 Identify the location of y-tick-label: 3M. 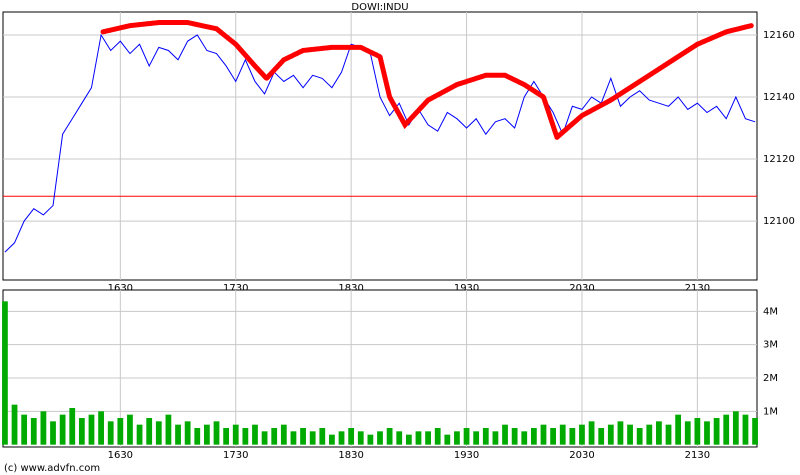
(770, 345).